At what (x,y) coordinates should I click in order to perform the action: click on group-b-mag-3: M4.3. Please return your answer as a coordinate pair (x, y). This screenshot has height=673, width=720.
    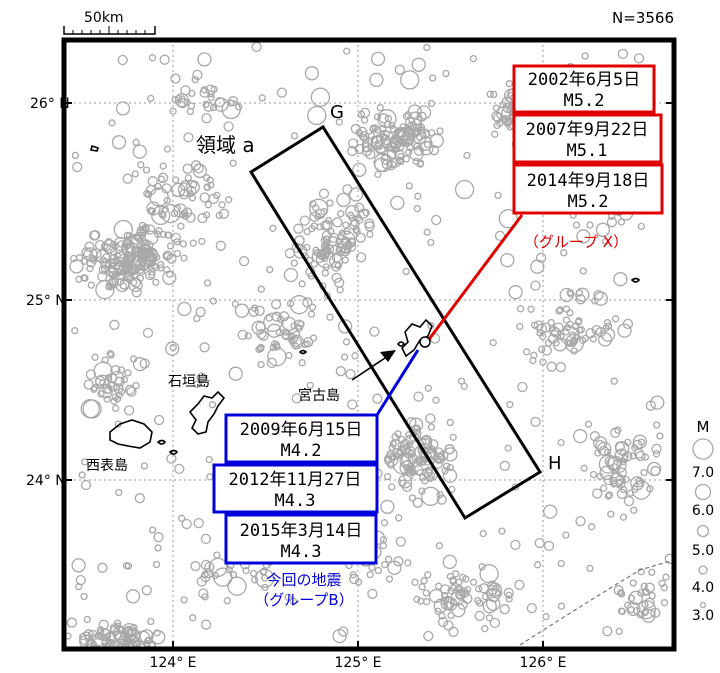
    Looking at the image, I should click on (301, 552).